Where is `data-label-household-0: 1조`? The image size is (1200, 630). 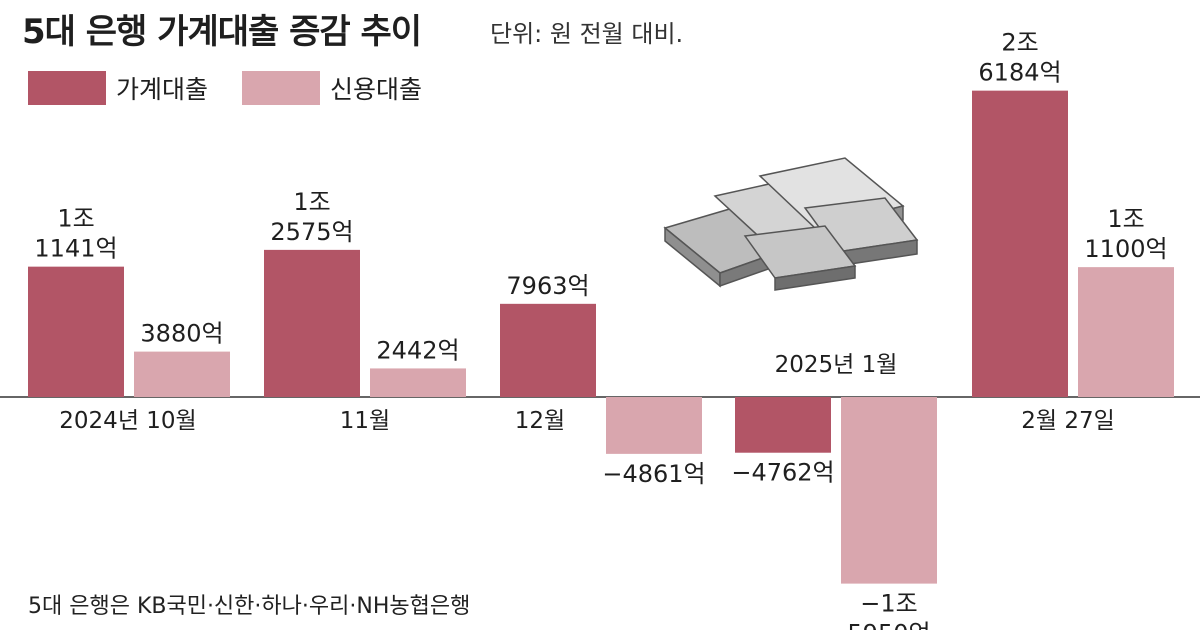
data-label-household-0: 1조 is located at coordinates (75, 219).